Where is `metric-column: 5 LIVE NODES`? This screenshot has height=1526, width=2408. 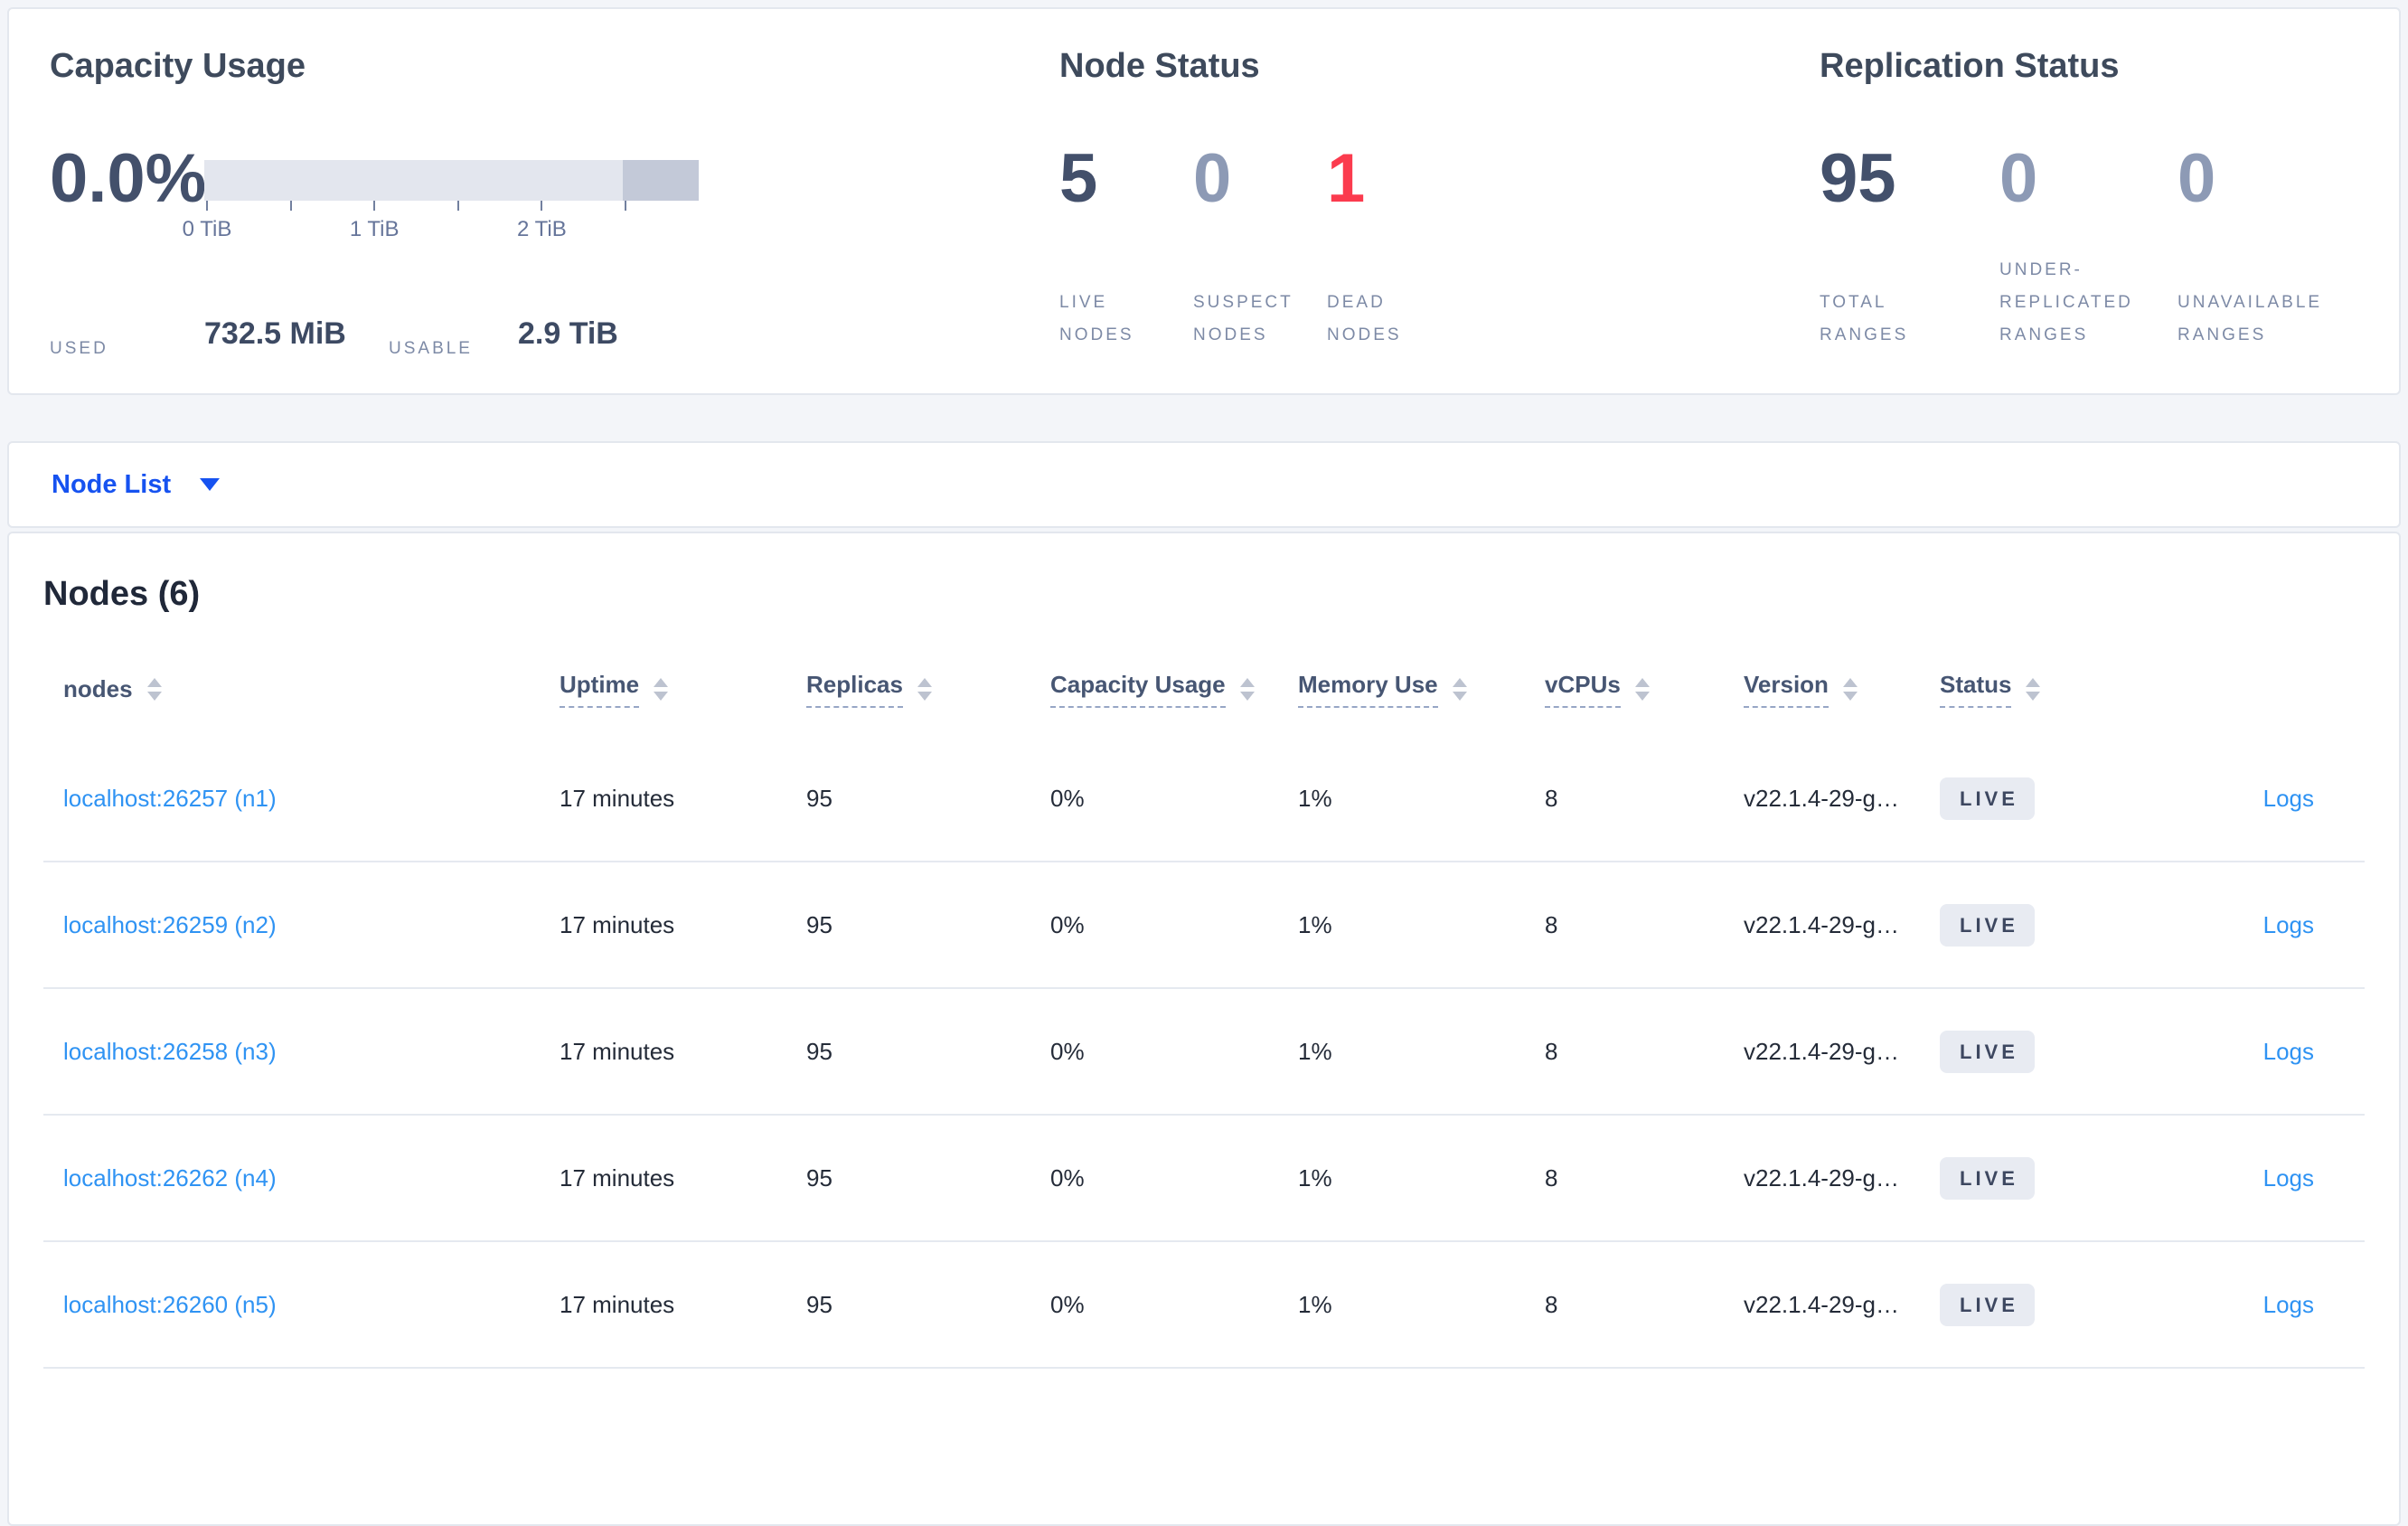 metric-column: 5 LIVE NODES is located at coordinates (1122, 269).